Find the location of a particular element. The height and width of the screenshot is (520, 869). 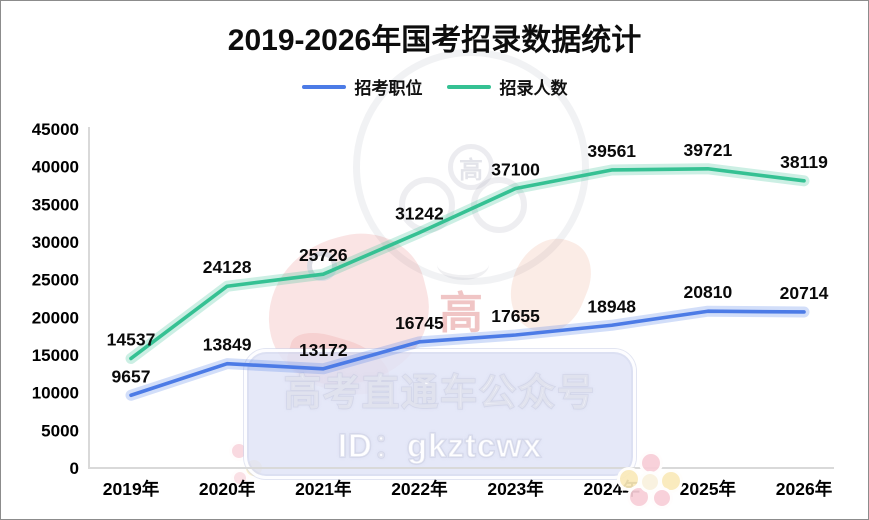

data-label-series-1: 38119 is located at coordinates (804, 162).